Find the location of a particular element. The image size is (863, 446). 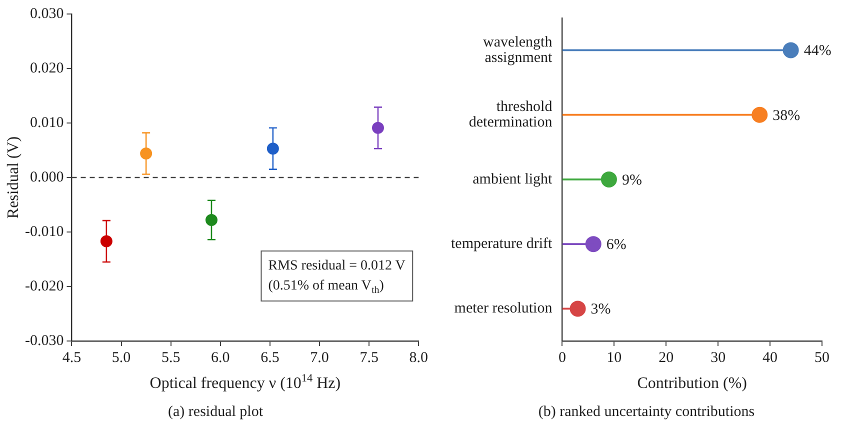

x-tick-label: 10 is located at coordinates (614, 358).